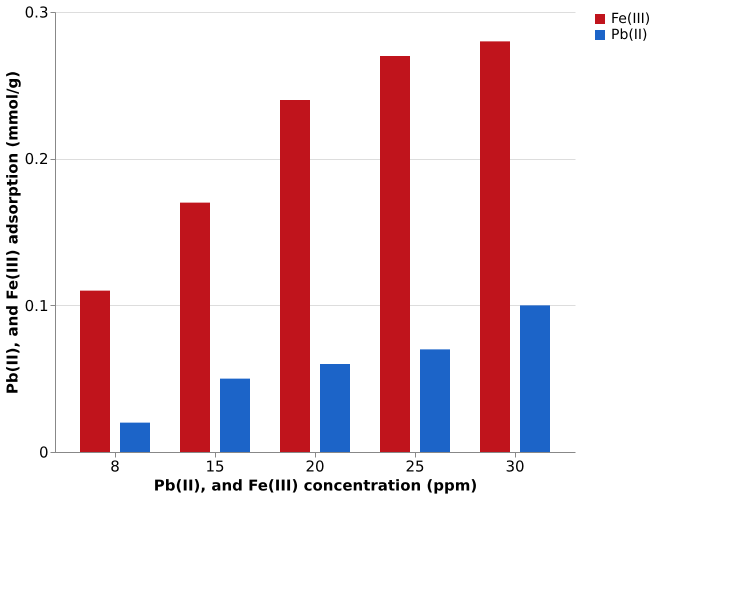  Describe the element at coordinates (415, 467) in the screenshot. I see `x-tick-label: 25` at that location.